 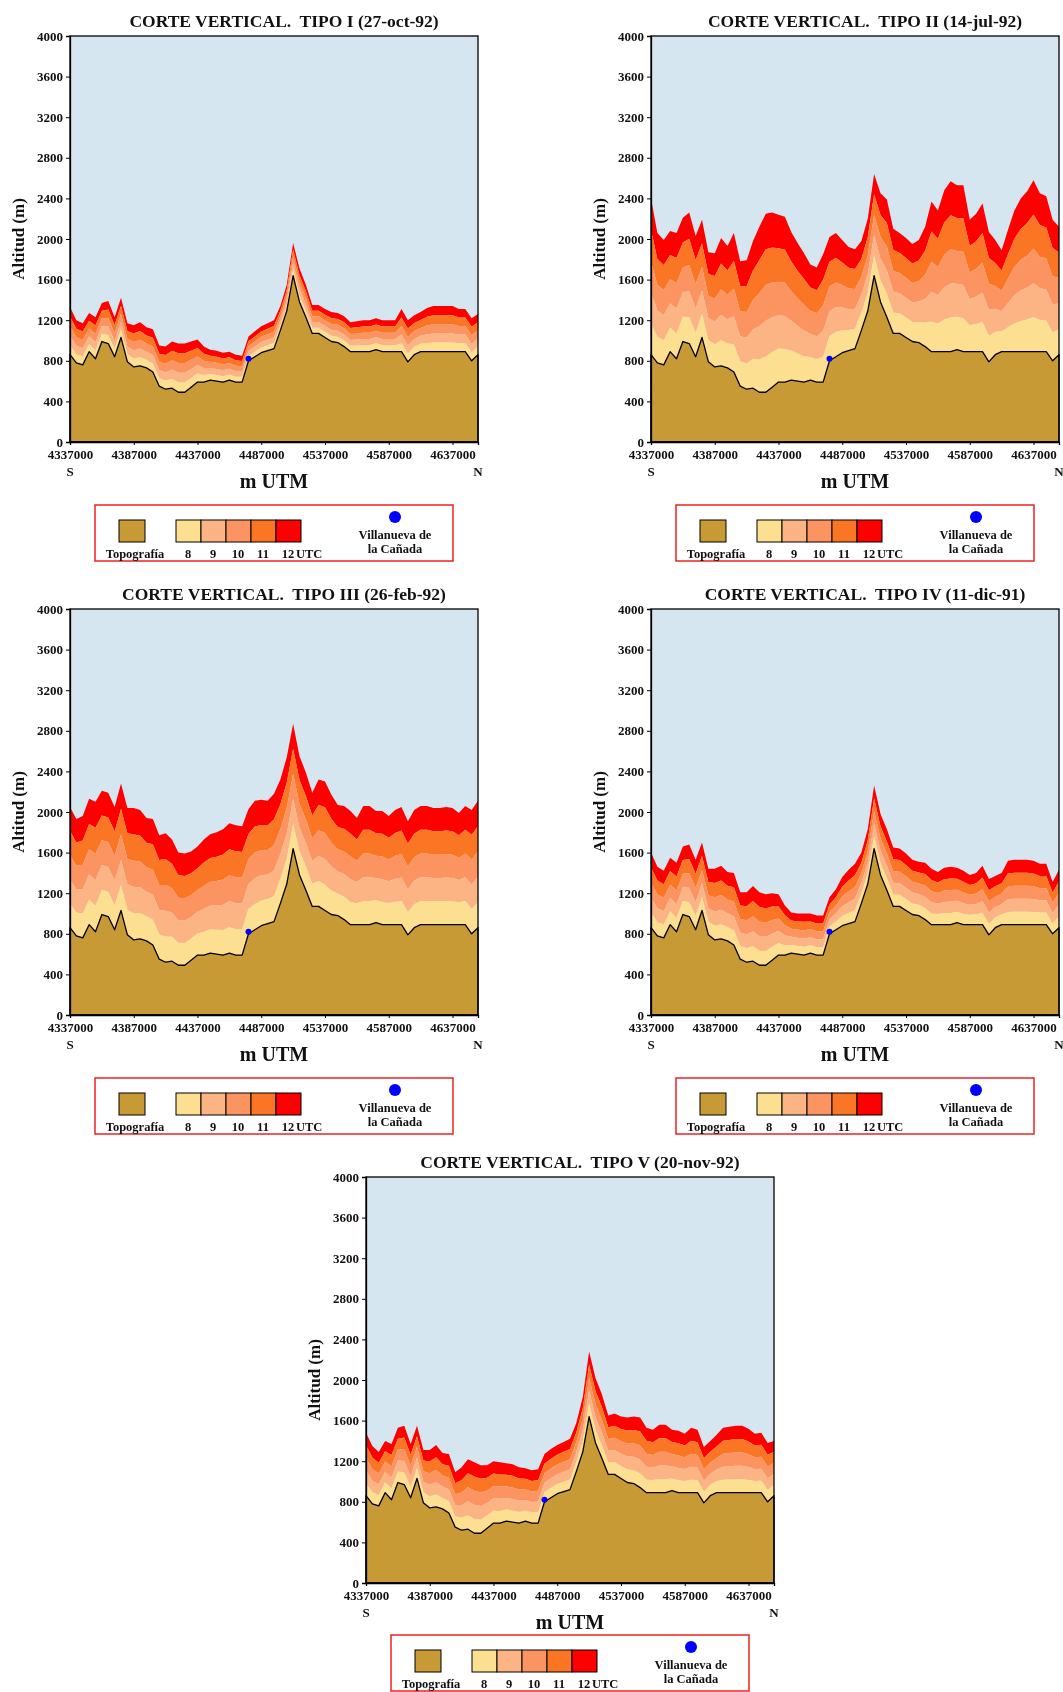 What do you see at coordinates (284, 594) in the screenshot?
I see `chart-title: CORTE VERTICAL. TIPO III (26-feb-92)` at bounding box center [284, 594].